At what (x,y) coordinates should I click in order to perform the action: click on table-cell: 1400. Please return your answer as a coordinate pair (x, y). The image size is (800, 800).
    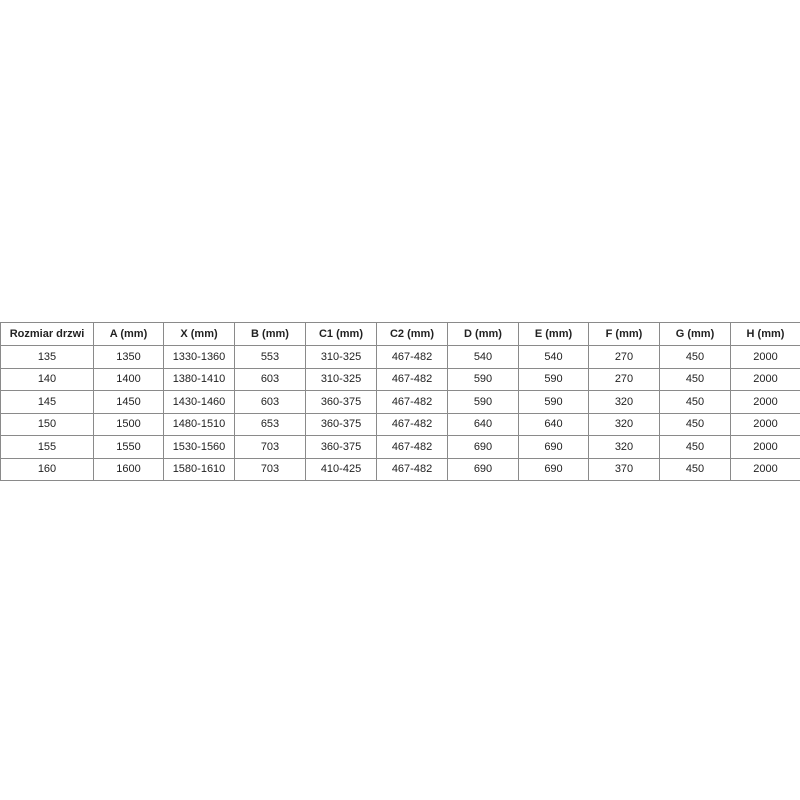
    Looking at the image, I should click on (128, 379).